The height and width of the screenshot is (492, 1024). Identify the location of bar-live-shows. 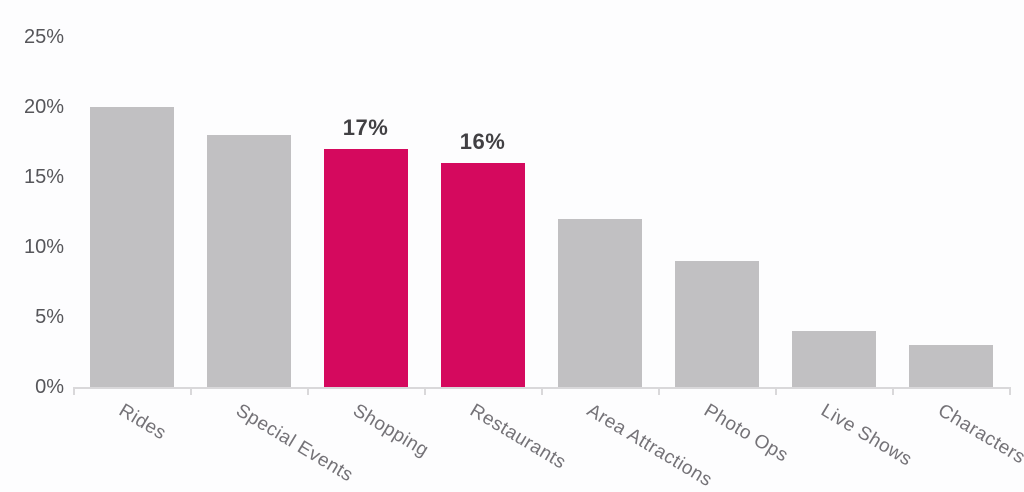
(833, 359).